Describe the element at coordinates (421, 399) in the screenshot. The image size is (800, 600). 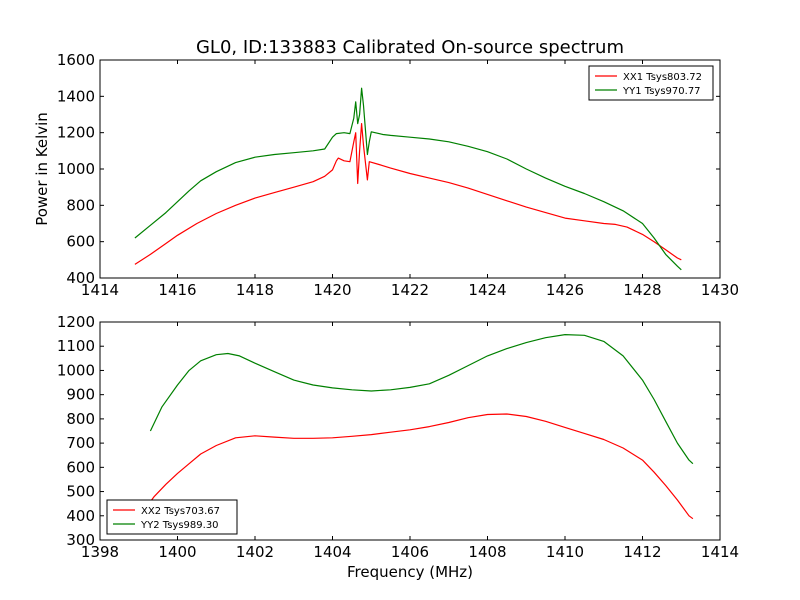
I see `series-line-yy` at that location.